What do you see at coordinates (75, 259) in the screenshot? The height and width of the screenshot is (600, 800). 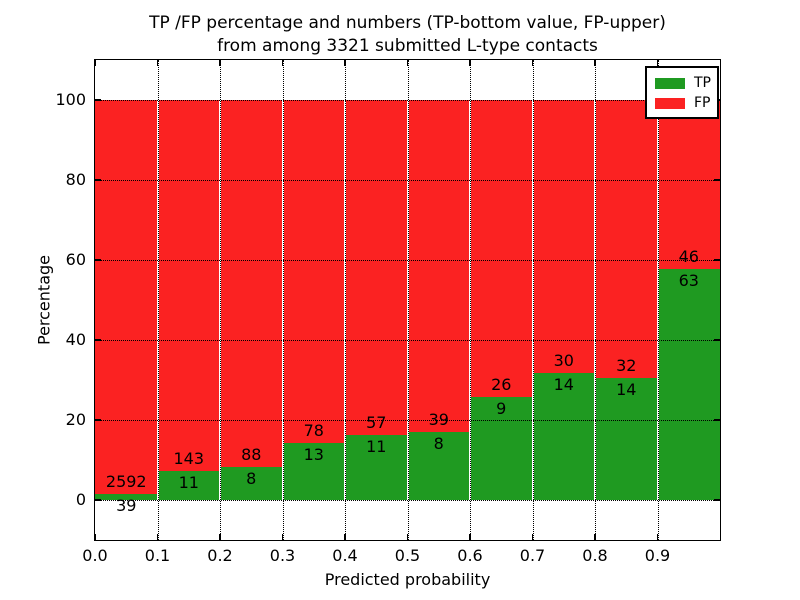 I see `y-tick-label: 60` at bounding box center [75, 259].